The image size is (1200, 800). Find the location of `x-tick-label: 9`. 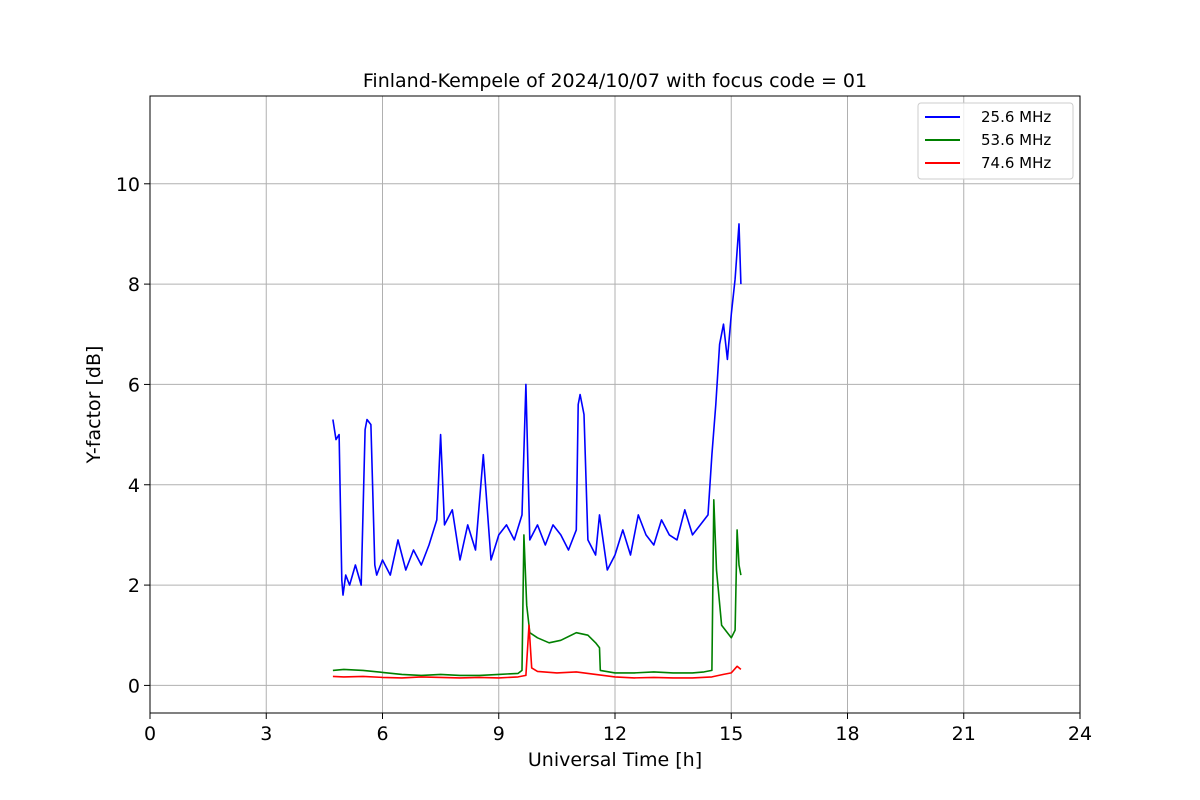

x-tick-label: 9 is located at coordinates (499, 734).